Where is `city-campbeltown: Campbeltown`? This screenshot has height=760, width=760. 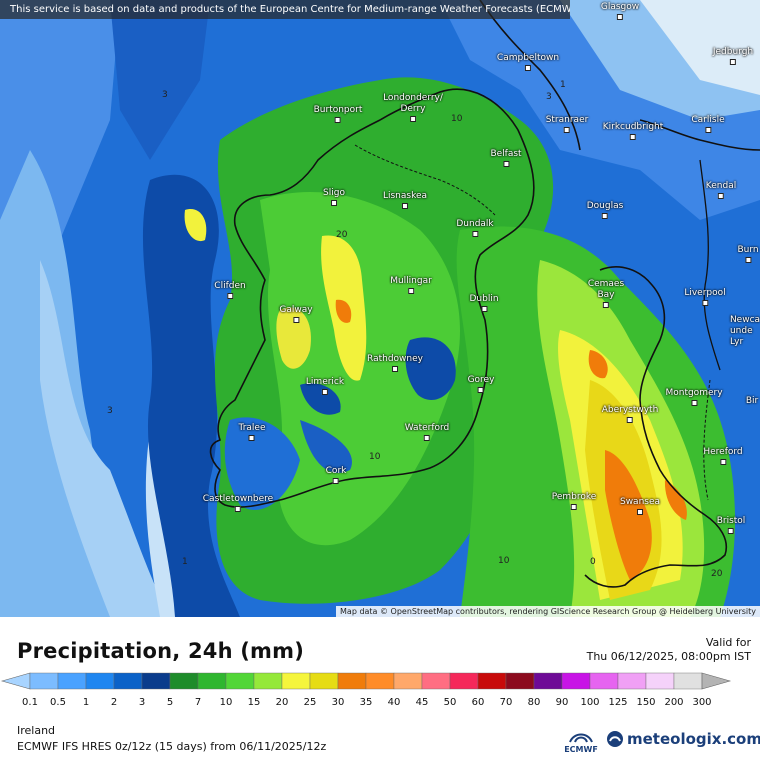
city-campbeltown: Campbeltown is located at coordinates (528, 62).